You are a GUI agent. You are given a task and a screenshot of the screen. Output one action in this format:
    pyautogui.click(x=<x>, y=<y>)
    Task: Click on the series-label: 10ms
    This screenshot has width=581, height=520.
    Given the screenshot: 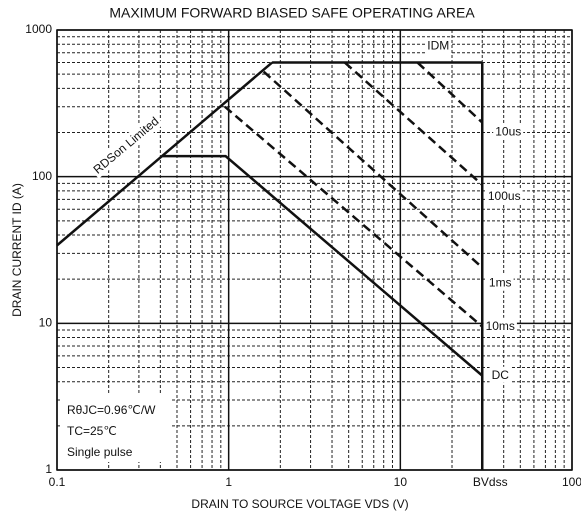 What is the action you would take?
    pyautogui.click(x=500, y=326)
    